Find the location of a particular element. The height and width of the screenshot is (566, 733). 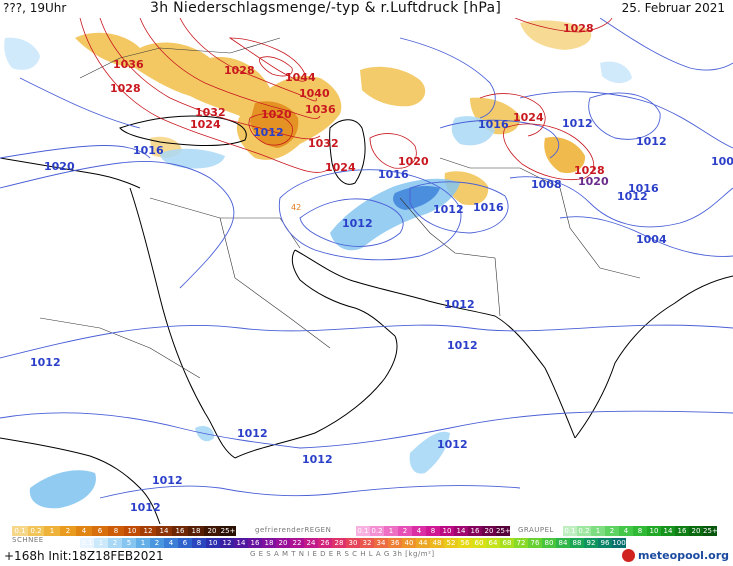

legend-cell: 80 is located at coordinates (549, 543).